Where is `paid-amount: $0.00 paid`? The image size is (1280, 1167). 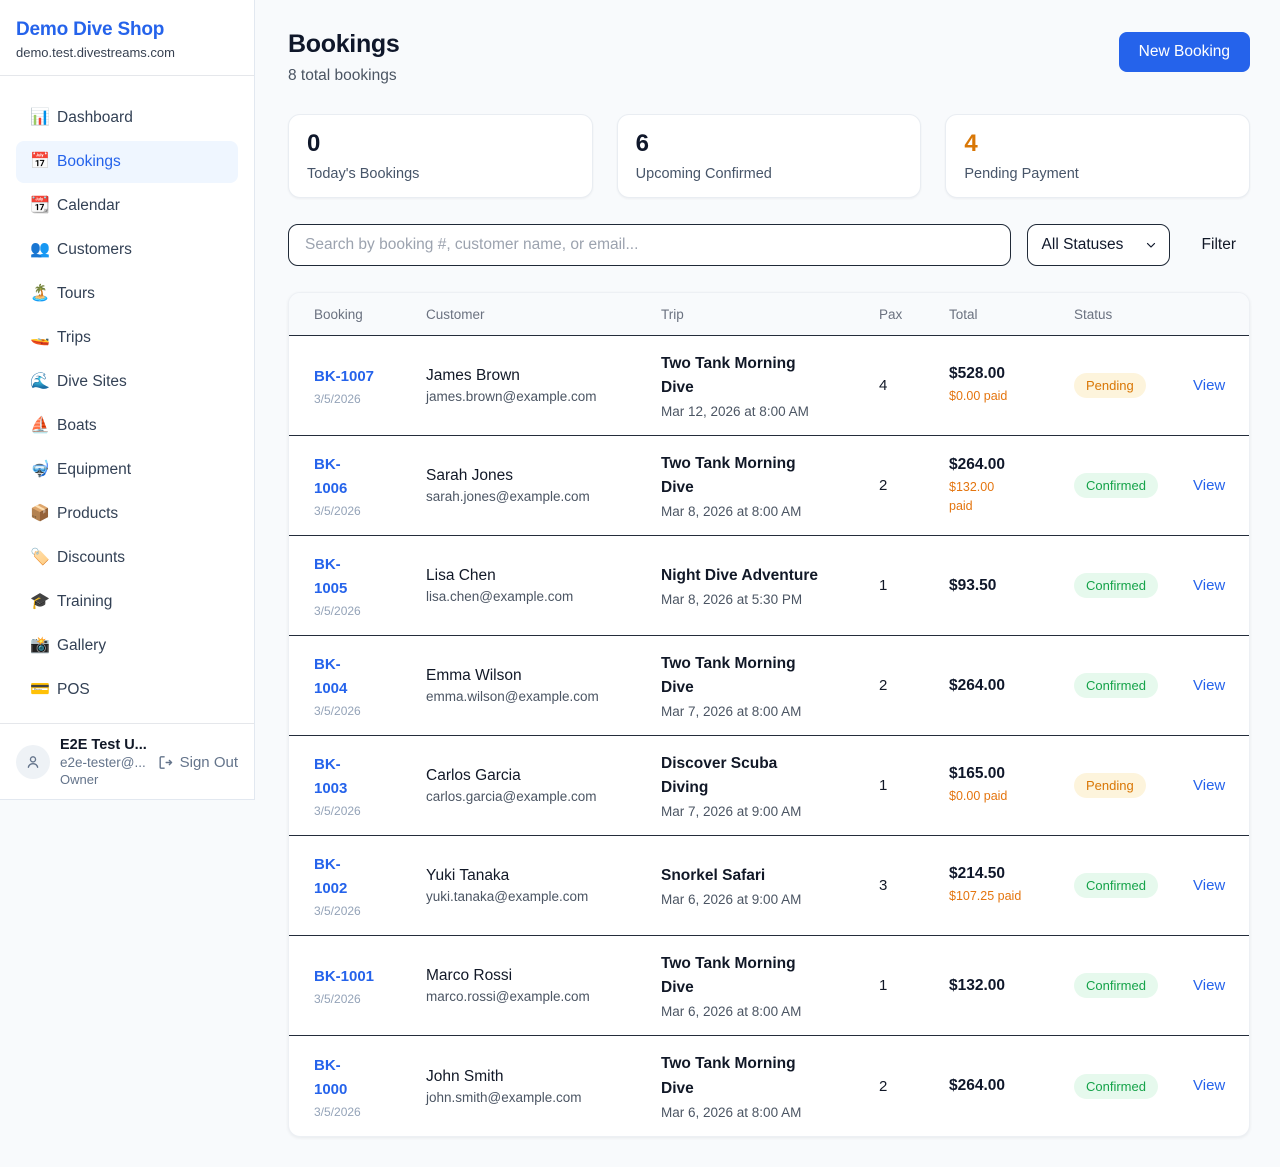
paid-amount: $0.00 paid is located at coordinates (1004, 396).